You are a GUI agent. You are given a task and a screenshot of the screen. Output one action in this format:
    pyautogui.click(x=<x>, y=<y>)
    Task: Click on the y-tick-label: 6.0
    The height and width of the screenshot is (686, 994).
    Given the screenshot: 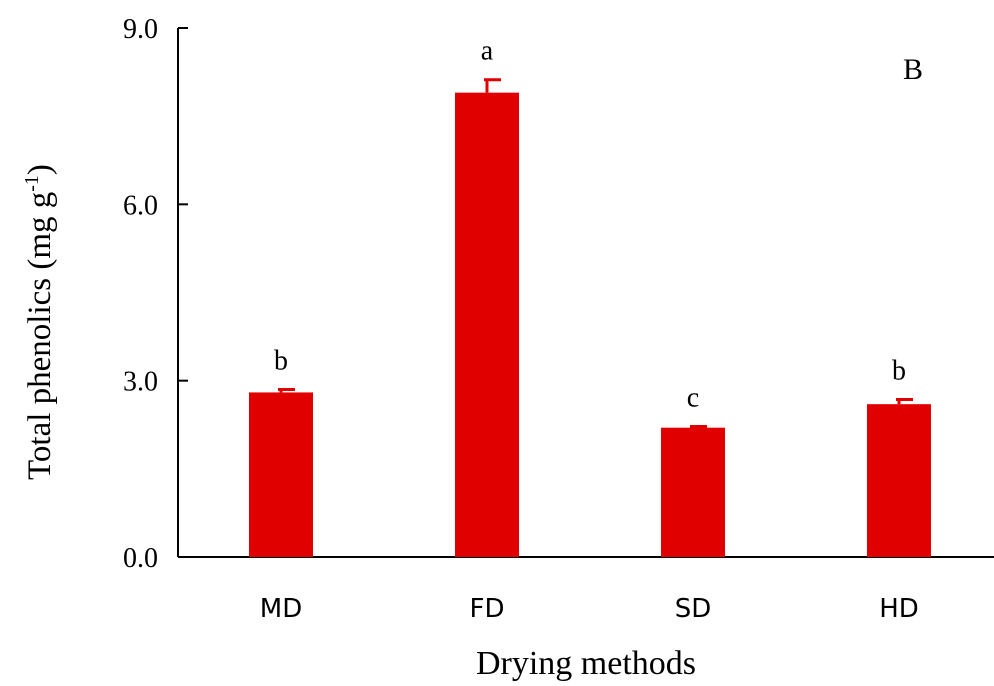 What is the action you would take?
    pyautogui.click(x=140, y=205)
    